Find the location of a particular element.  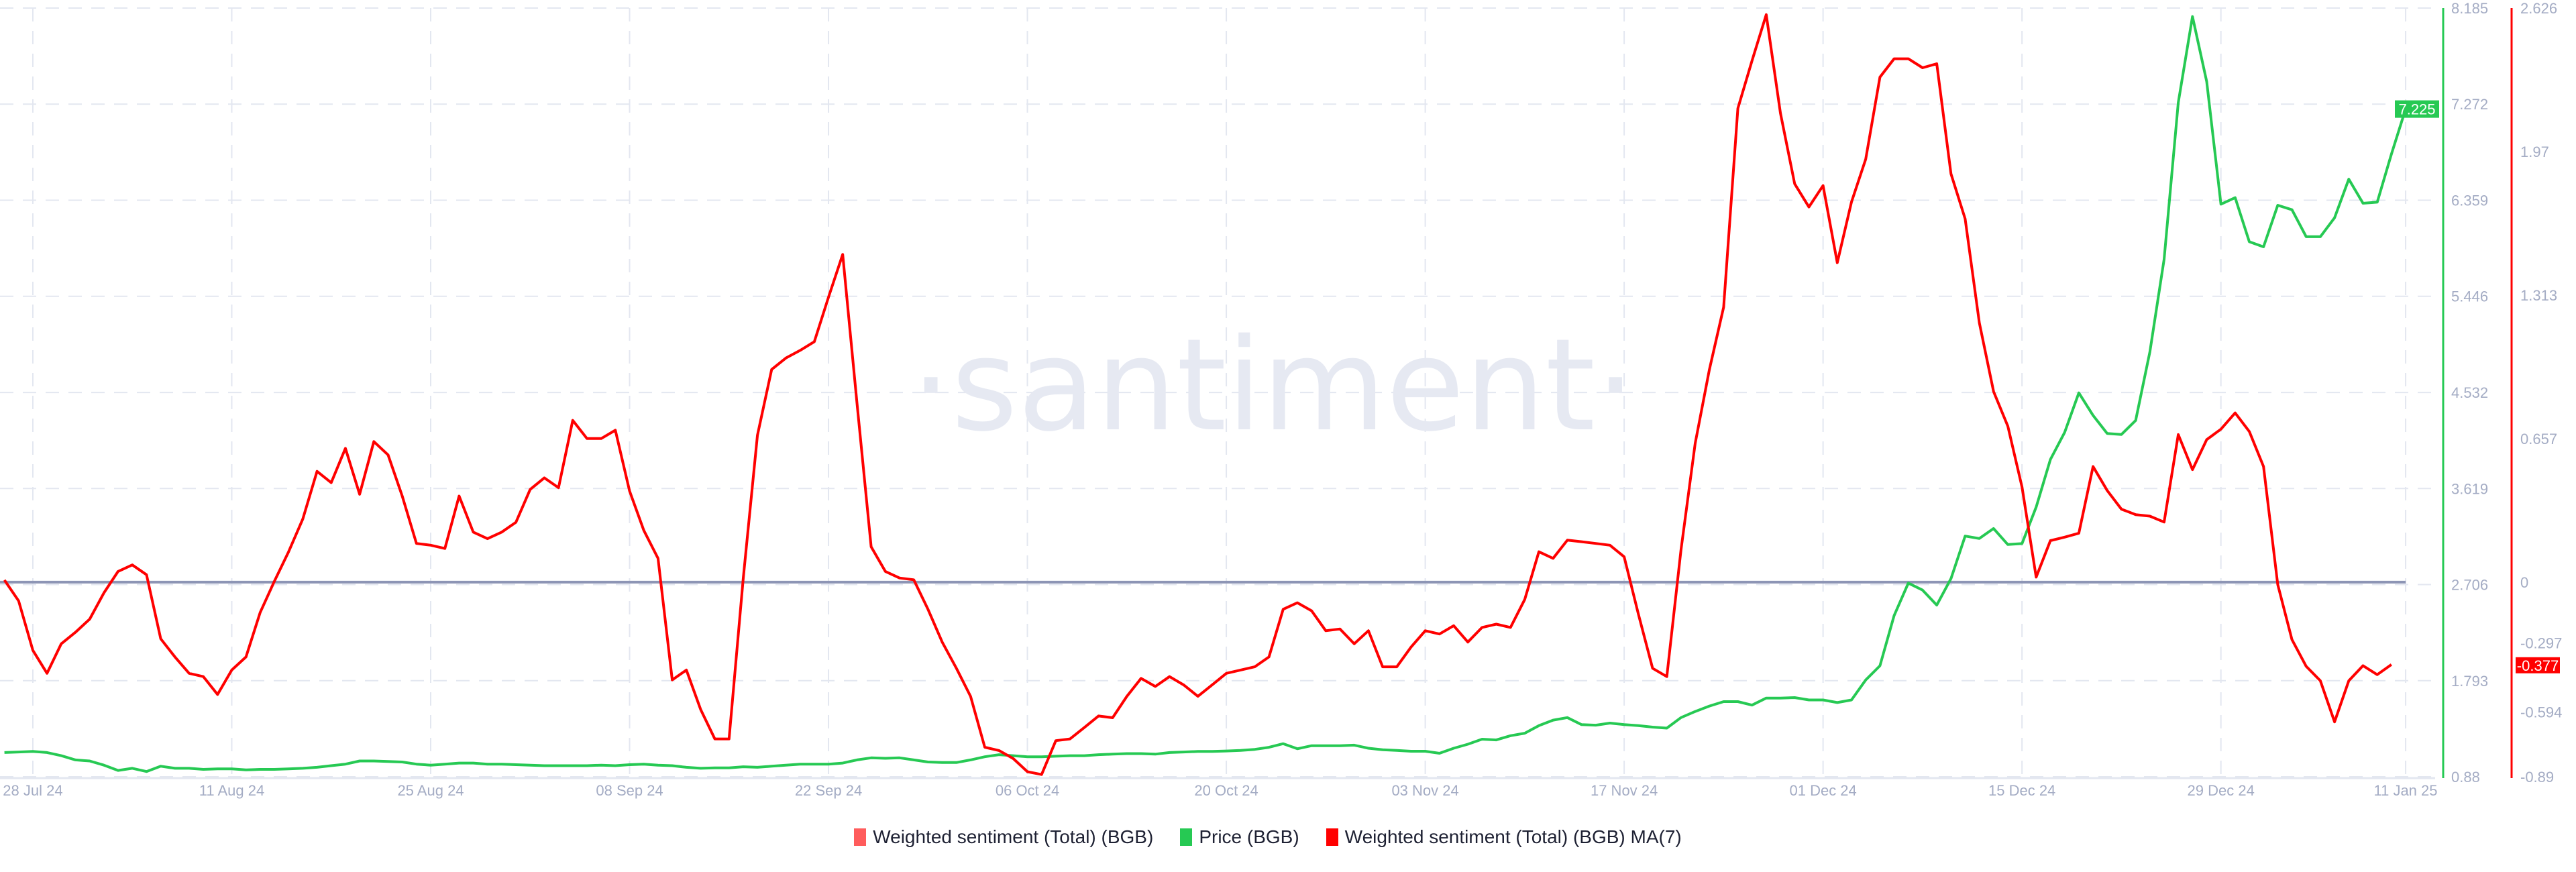

sentiment-tick-label: 0.657 is located at coordinates (2538, 439).